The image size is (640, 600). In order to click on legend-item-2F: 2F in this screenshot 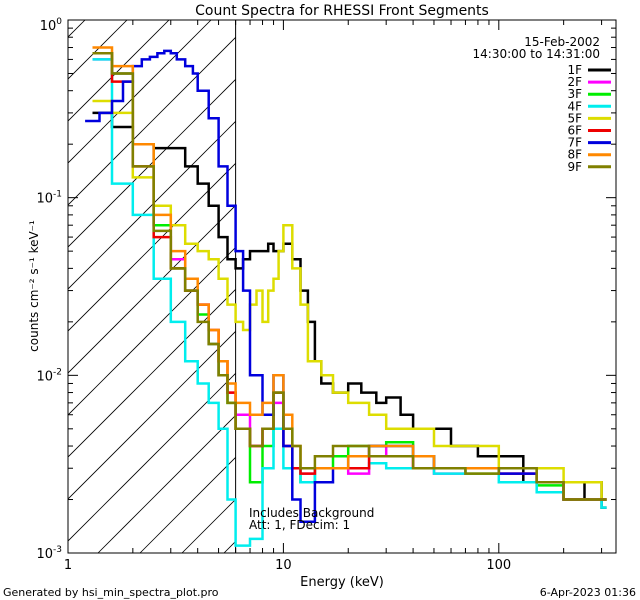, I will do `click(589, 82)`.